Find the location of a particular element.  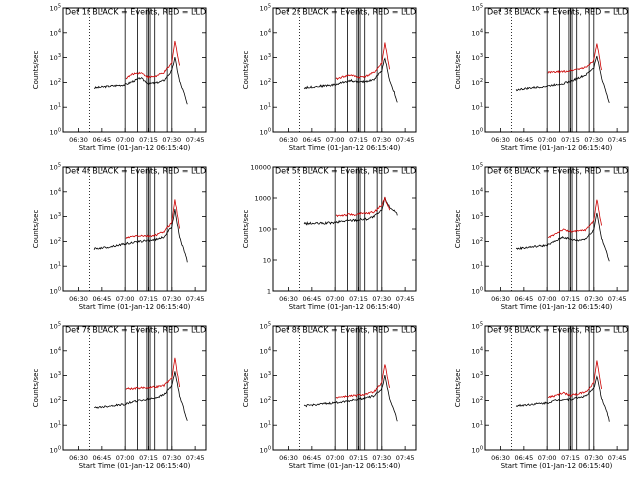

y-tick-label: 1000 is located at coordinates (262, 199).